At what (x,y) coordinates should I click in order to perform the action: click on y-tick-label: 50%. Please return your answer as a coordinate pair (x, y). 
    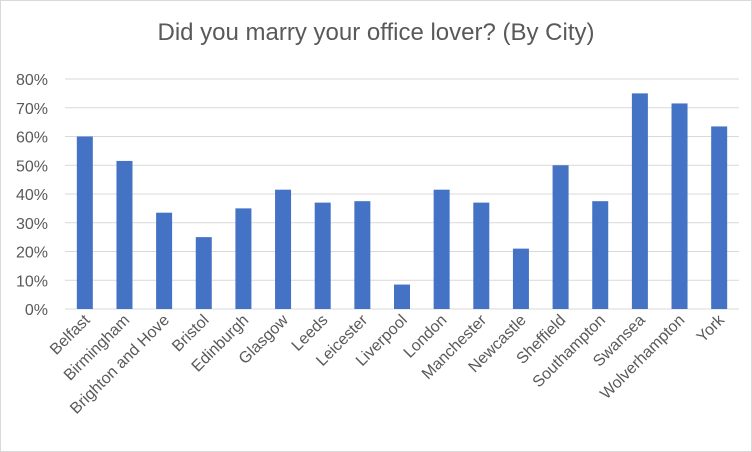
    Looking at the image, I should click on (32, 166).